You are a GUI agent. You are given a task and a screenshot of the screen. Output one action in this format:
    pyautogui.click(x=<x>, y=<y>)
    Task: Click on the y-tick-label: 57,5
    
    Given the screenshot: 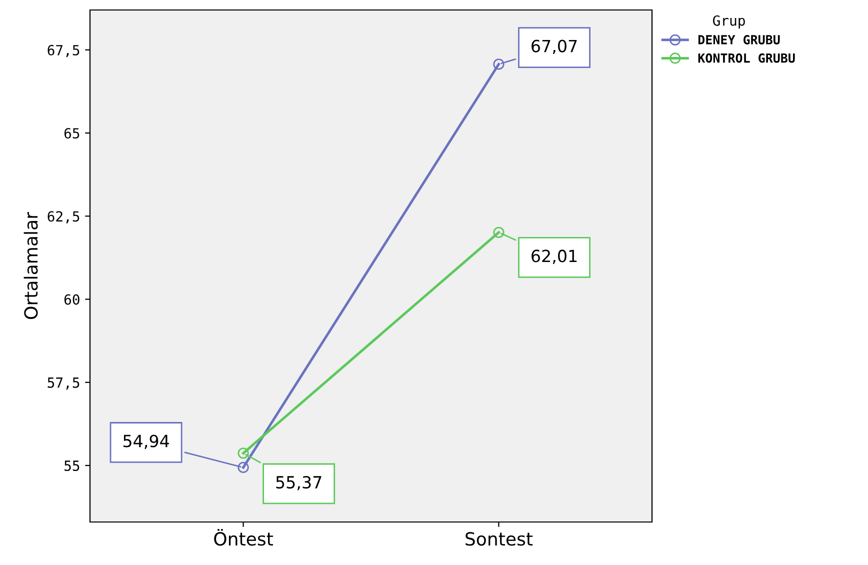 What is the action you would take?
    pyautogui.click(x=64, y=384)
    